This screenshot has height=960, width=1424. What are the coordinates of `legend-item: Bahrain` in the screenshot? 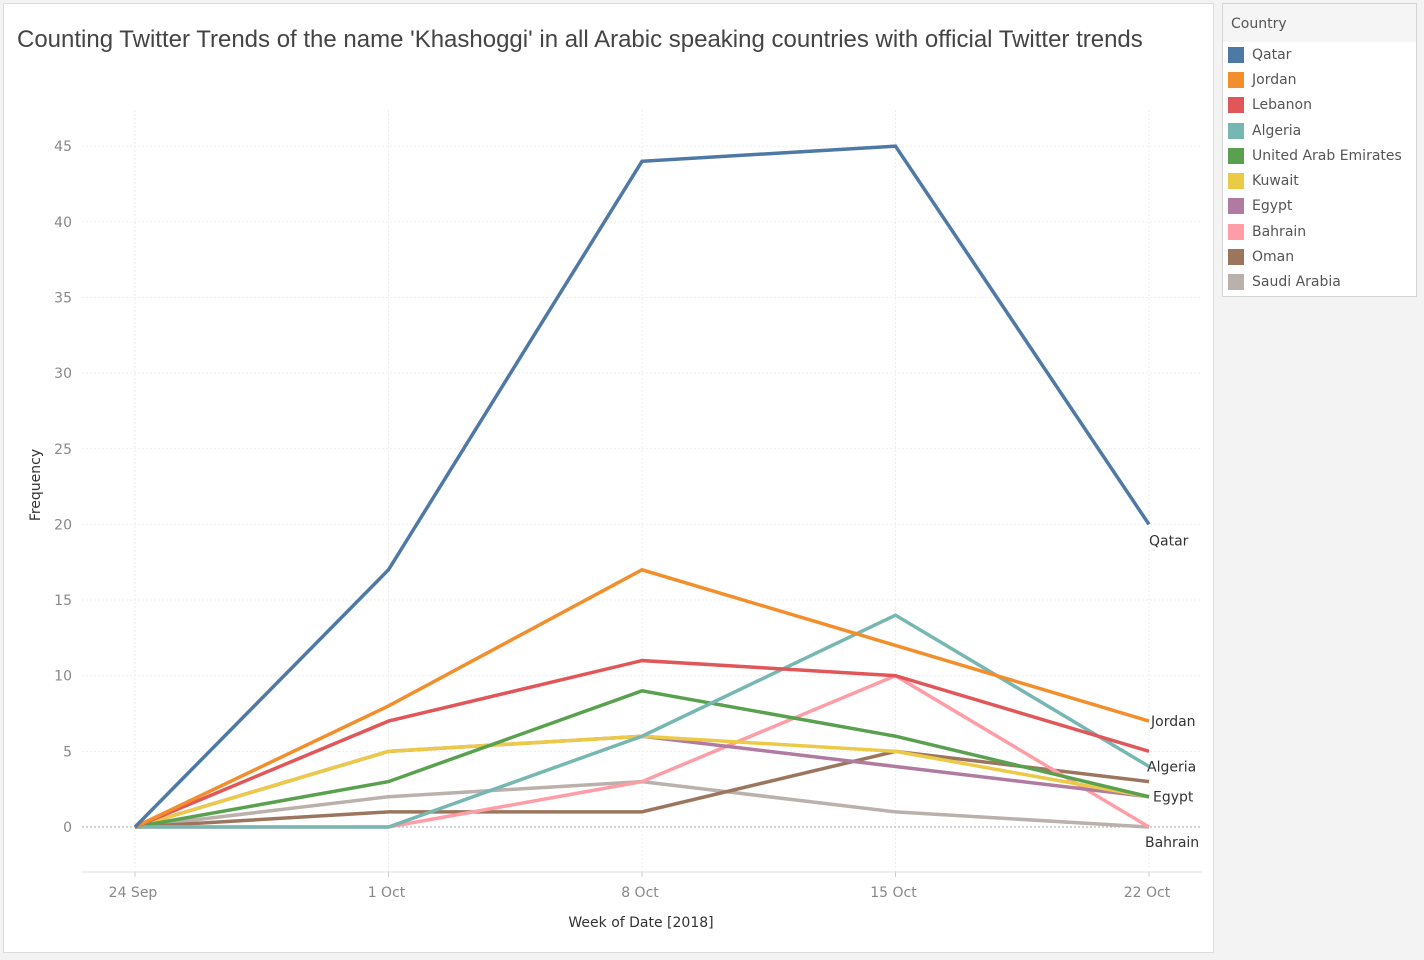 It's located at (1319, 231).